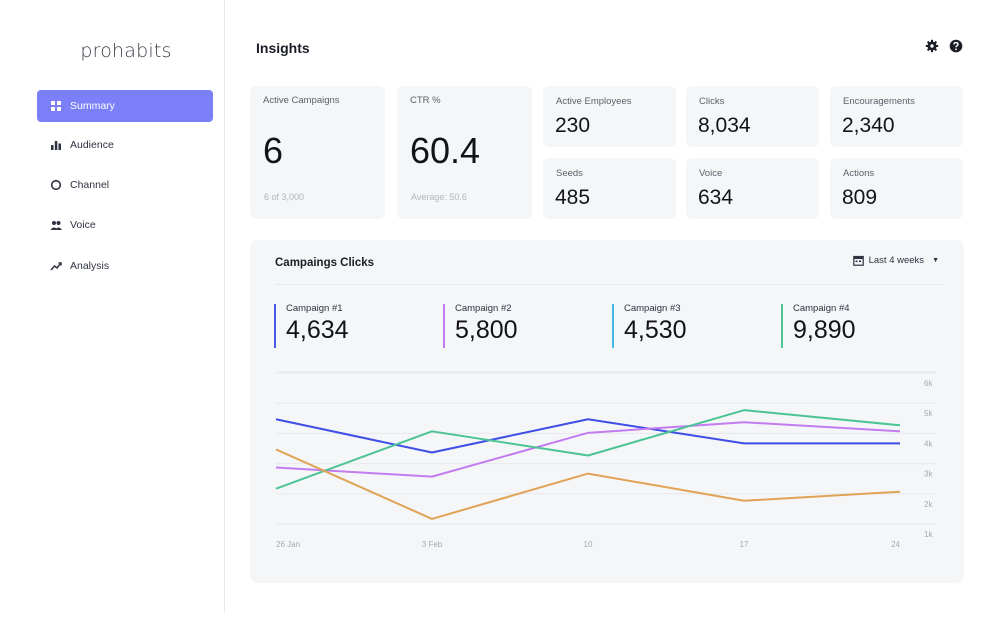 The width and height of the screenshot is (1000, 627). What do you see at coordinates (439, 197) in the screenshot?
I see `stat-subtext: Average: 50.6` at bounding box center [439, 197].